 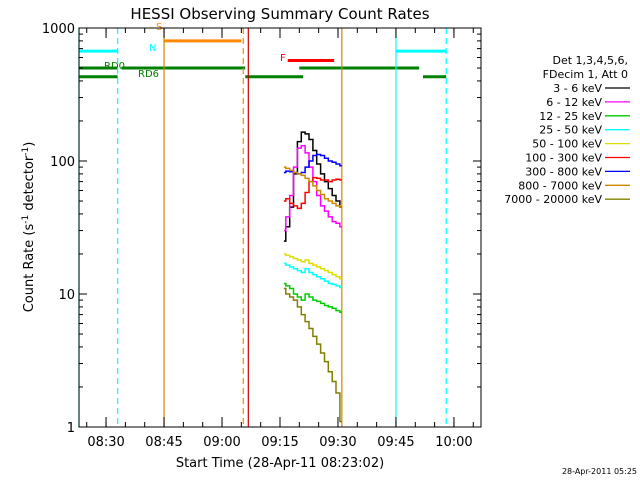 I want to click on y-axis-label: Count Rate (s-1 detector-1), so click(x=29, y=227).